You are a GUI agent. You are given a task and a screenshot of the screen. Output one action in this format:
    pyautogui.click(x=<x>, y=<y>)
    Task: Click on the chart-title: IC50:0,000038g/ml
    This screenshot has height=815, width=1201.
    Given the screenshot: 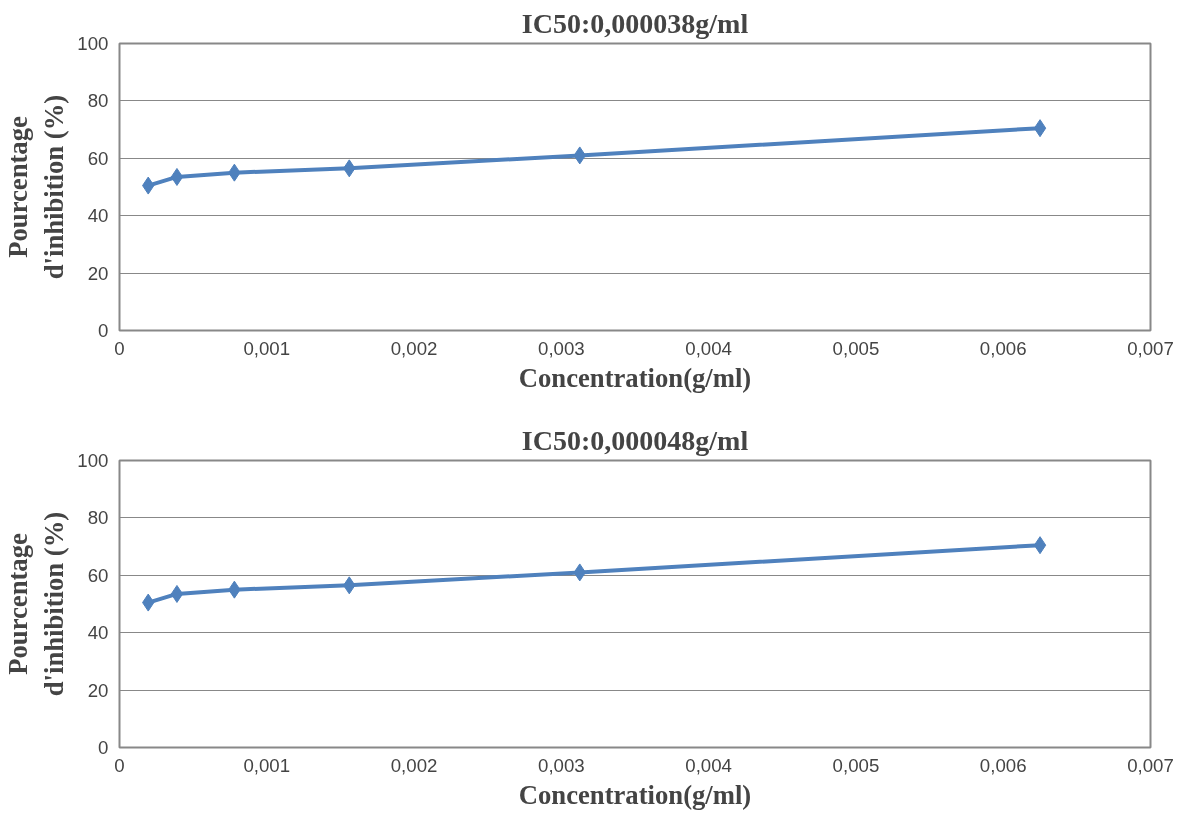 What is the action you would take?
    pyautogui.click(x=635, y=23)
    